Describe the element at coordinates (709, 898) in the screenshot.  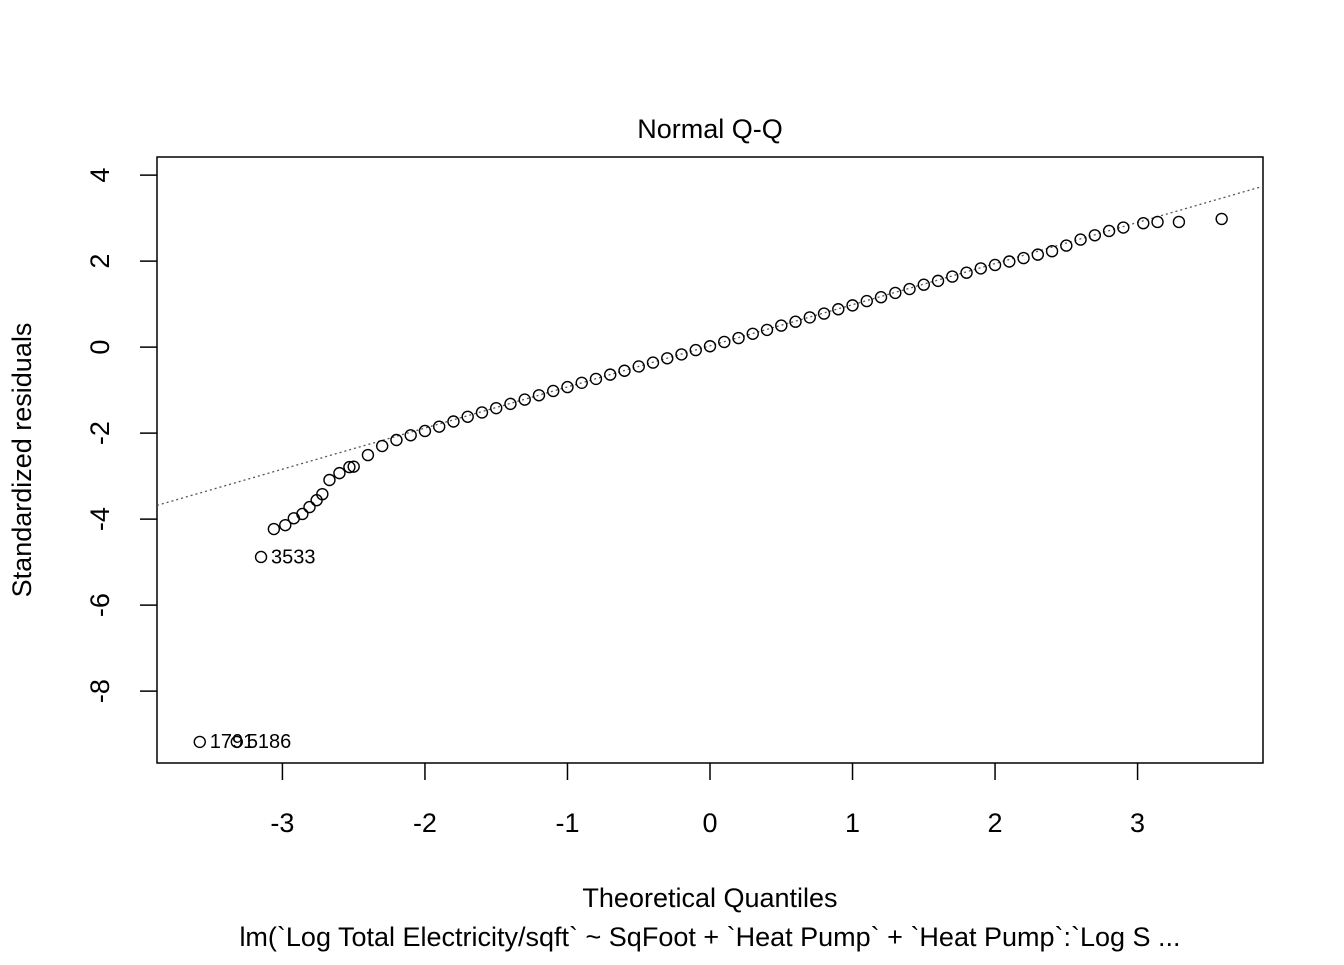
I see `x-axis-label: Theoretical Quantiles` at that location.